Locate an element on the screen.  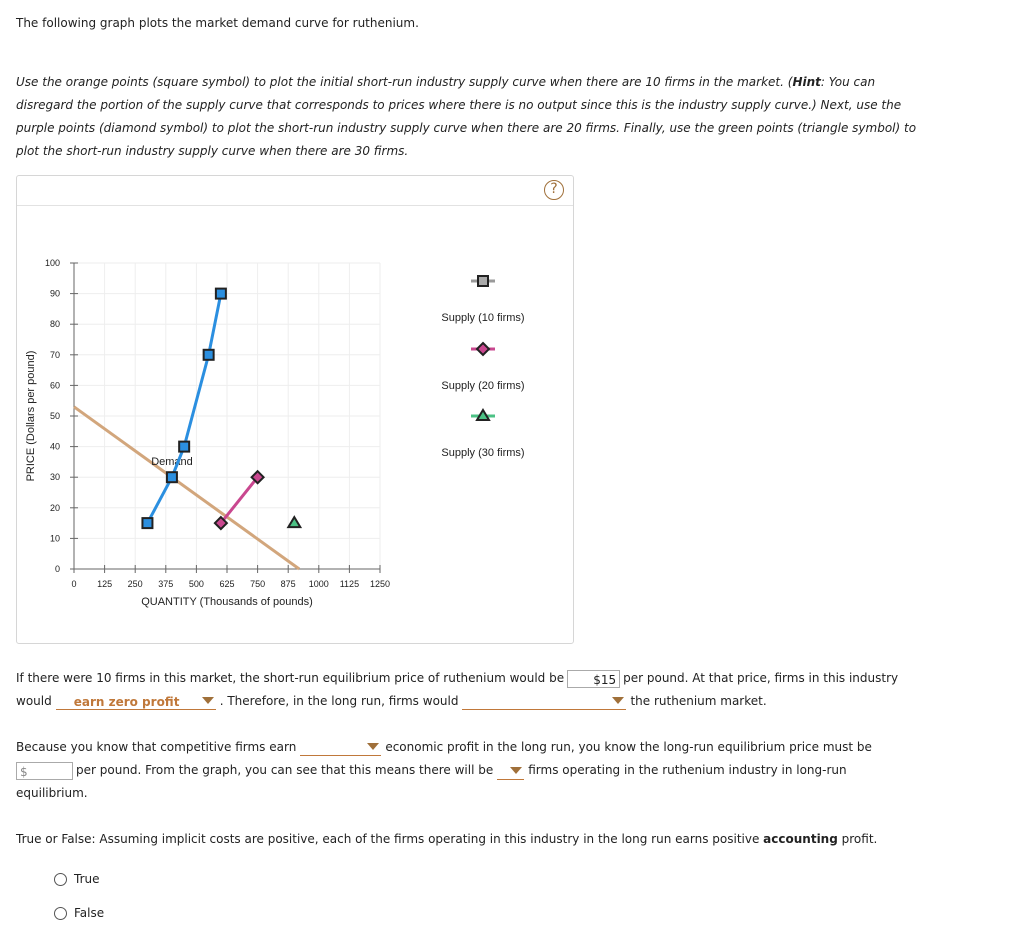
supply-10-firms-line is located at coordinates (184, 408).